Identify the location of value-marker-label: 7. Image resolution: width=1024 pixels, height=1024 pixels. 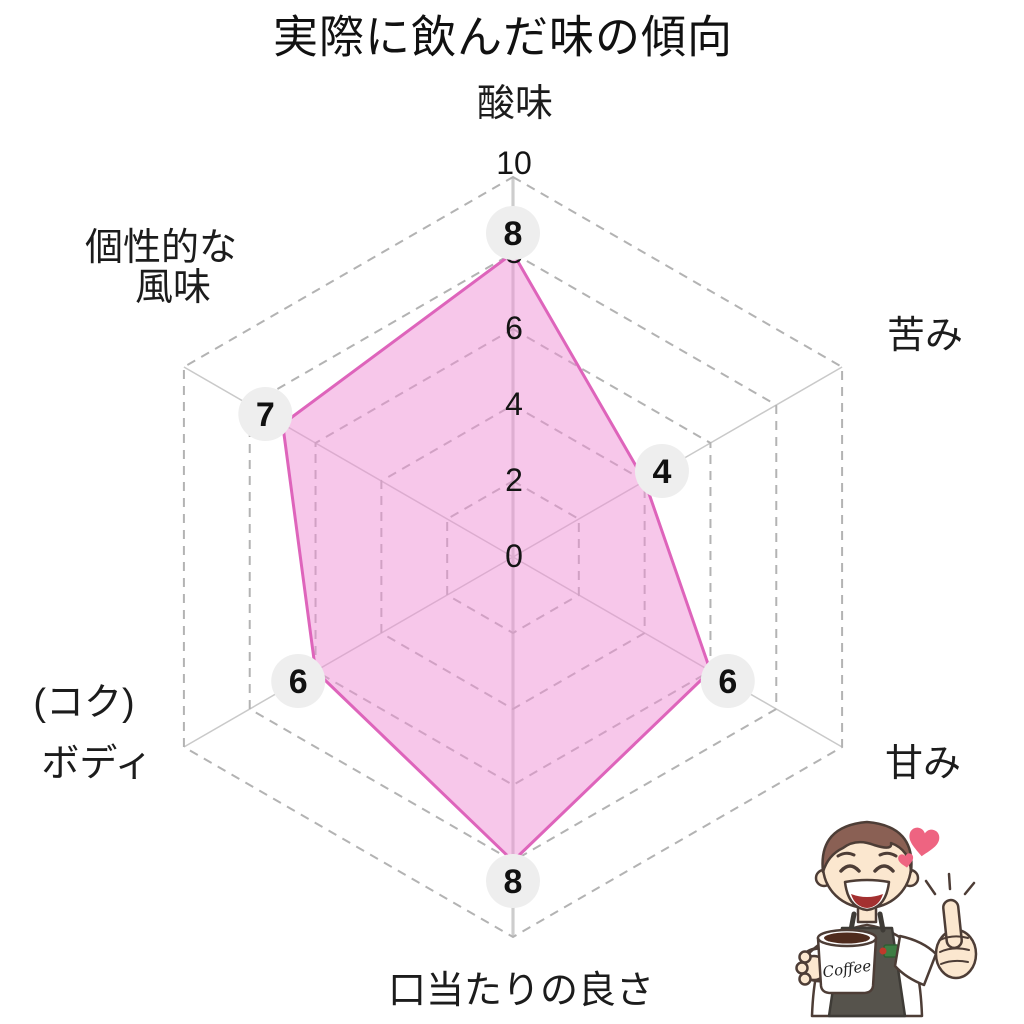
(265, 415).